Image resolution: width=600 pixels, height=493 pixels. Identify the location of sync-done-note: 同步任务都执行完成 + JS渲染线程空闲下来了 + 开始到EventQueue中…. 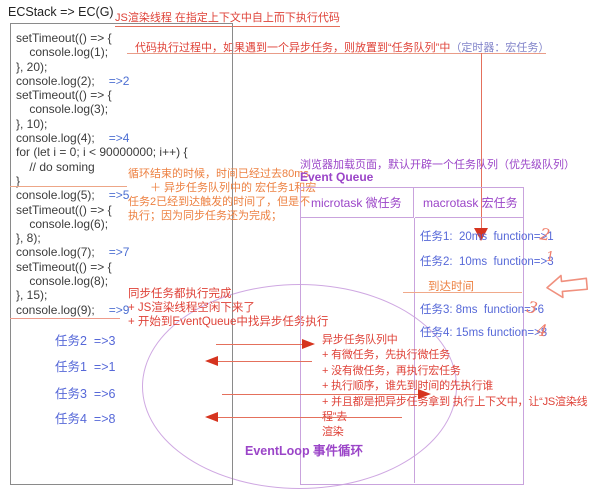
(228, 308).